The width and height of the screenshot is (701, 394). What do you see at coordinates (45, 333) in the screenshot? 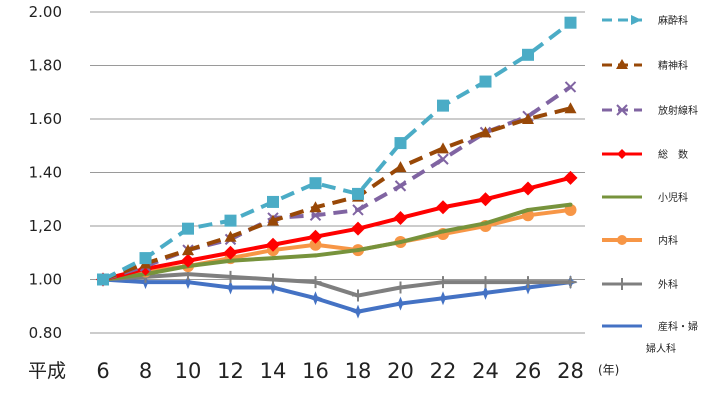
I see `y-tick-label: 0.80` at bounding box center [45, 333].